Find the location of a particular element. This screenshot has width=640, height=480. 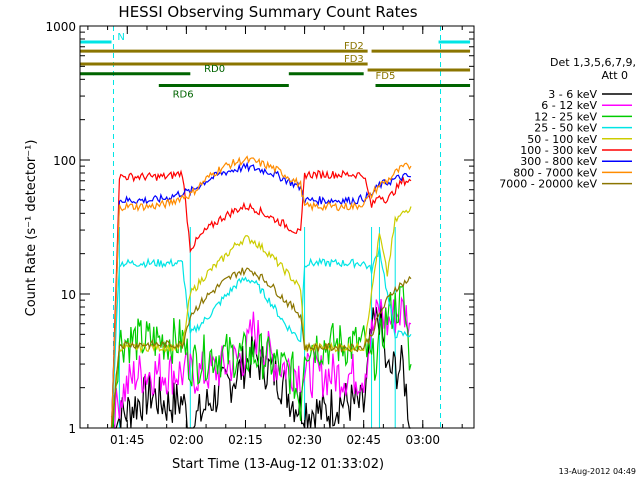

state-label-rd0: RD0 is located at coordinates (214, 69).